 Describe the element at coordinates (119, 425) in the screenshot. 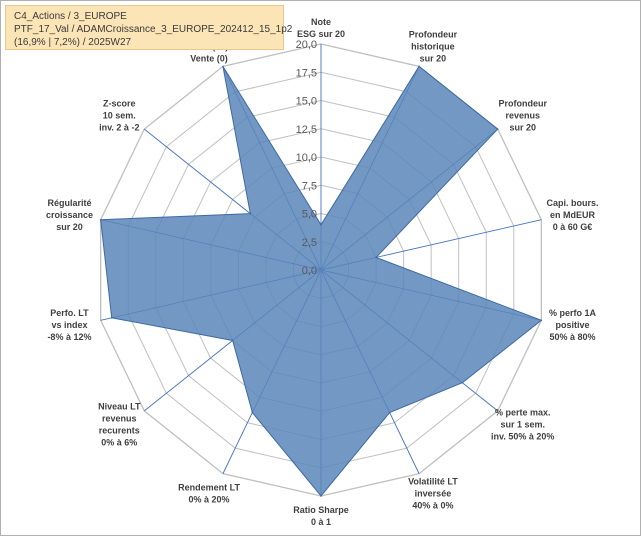

I see `axis-label: Niveau LT revenus recurents 0% à 6%` at that location.